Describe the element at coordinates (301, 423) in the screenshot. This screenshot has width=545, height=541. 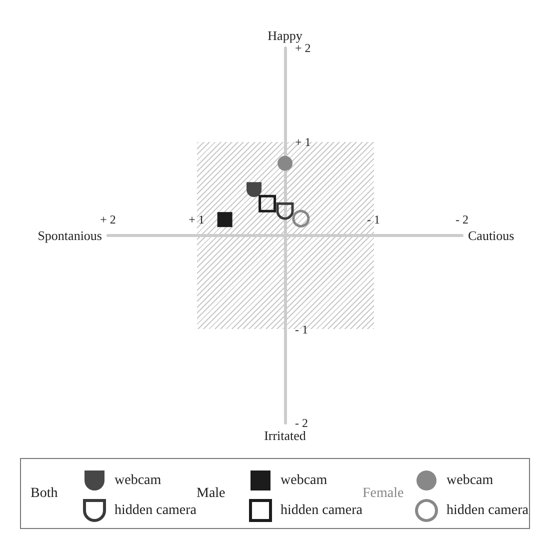
I see `y-tick-label: - 2` at that location.